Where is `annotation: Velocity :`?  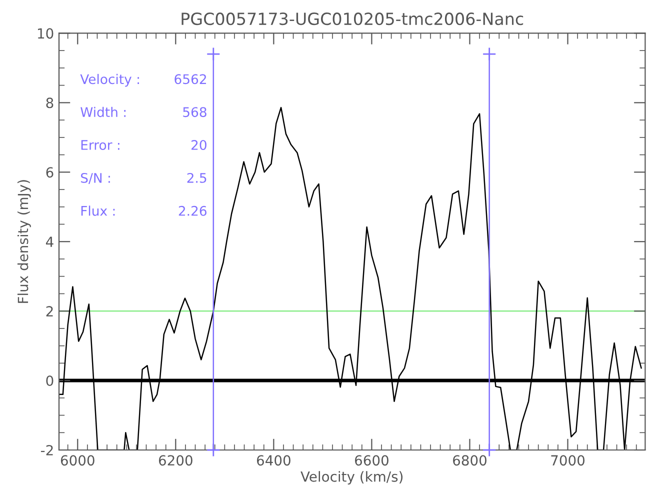
annotation: Velocity : is located at coordinates (109, 80).